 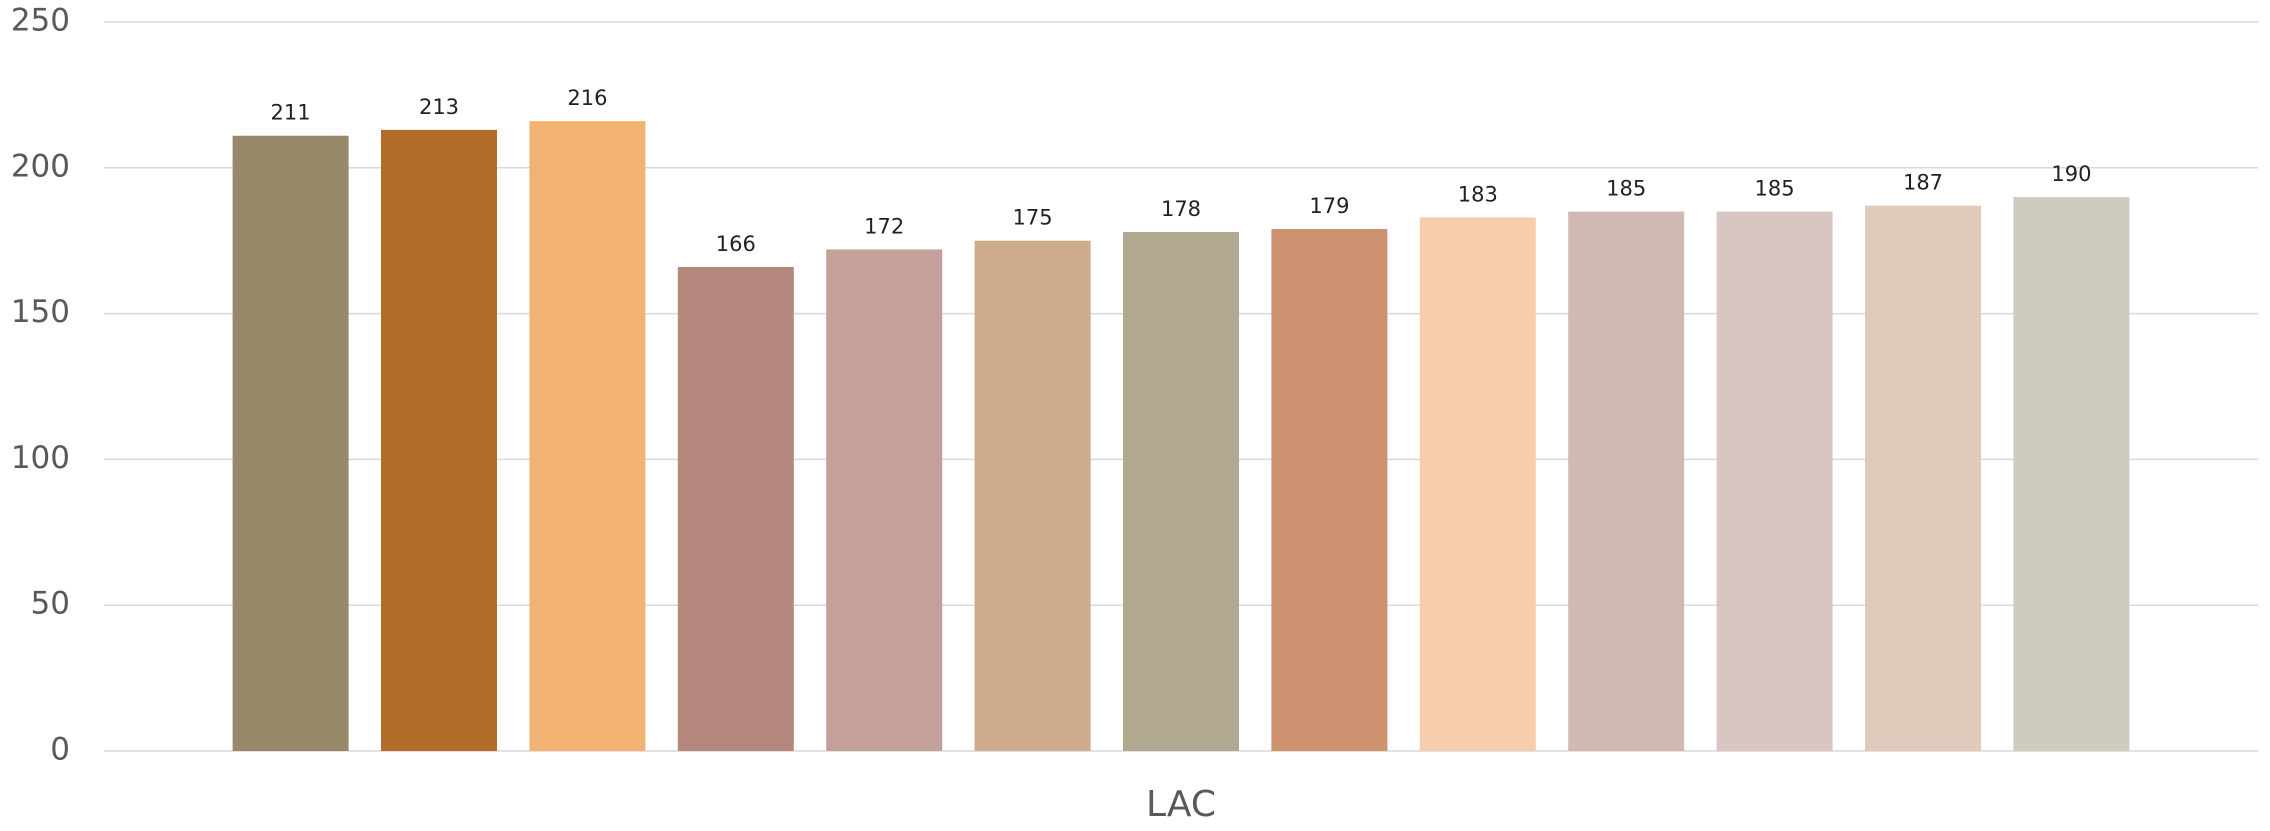 What do you see at coordinates (1923, 183) in the screenshot?
I see `data-label: 187` at bounding box center [1923, 183].